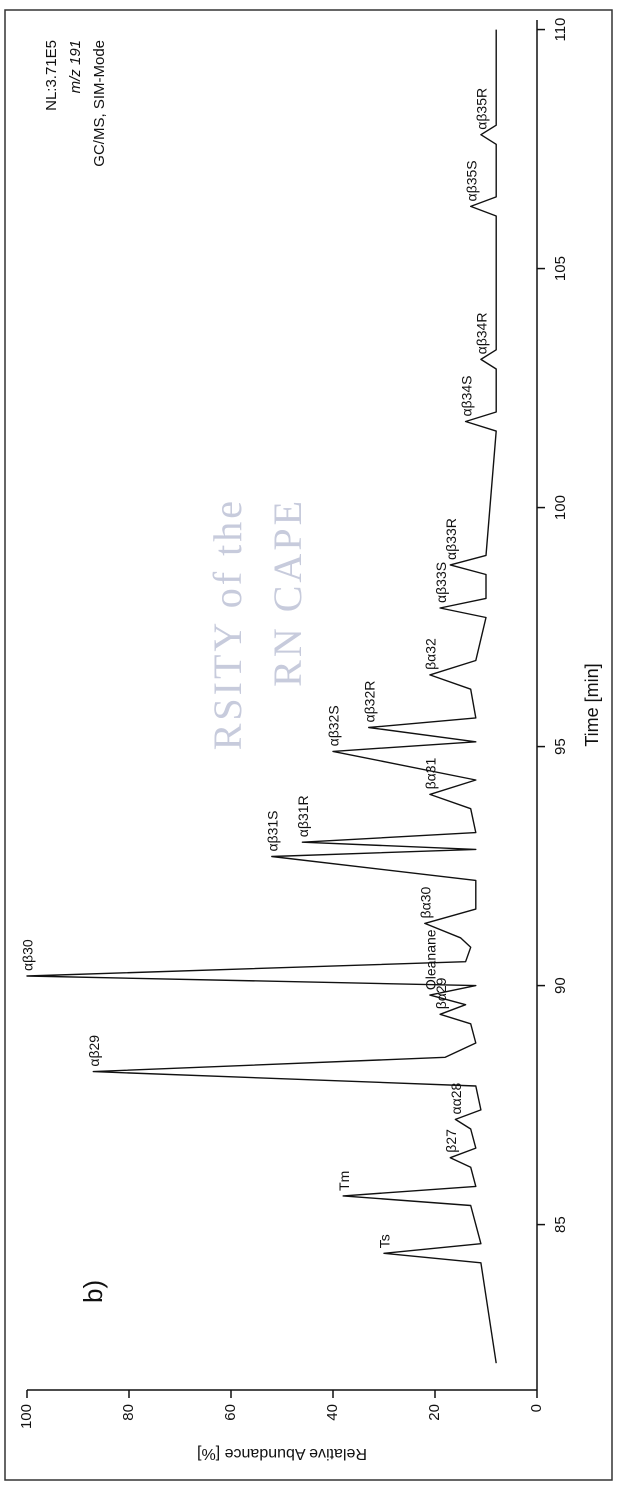  Describe the element at coordinates (282, 1453) in the screenshot. I see `y-axis-title: Relative Abundance [%]` at that location.